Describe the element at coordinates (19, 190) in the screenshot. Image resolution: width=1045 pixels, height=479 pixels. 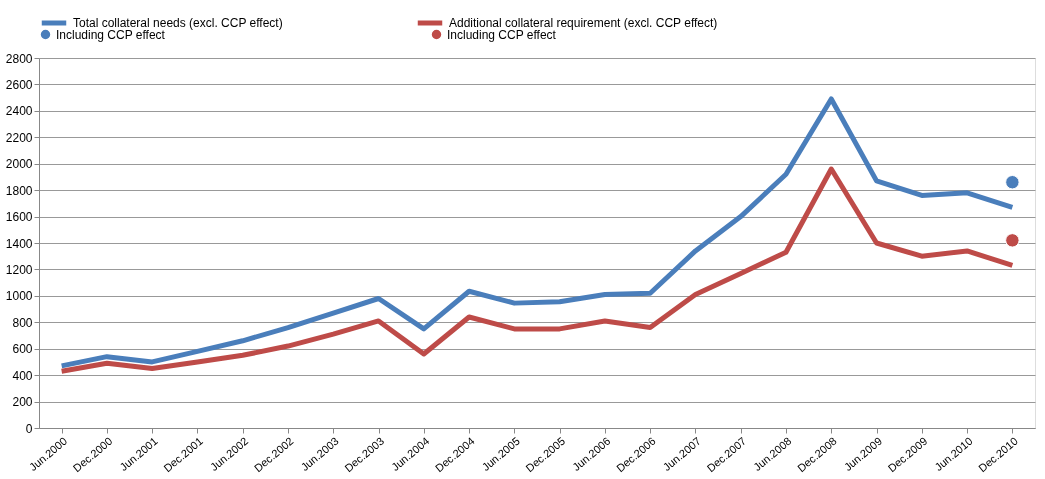
I see `y-tick-label: 1800` at that location.